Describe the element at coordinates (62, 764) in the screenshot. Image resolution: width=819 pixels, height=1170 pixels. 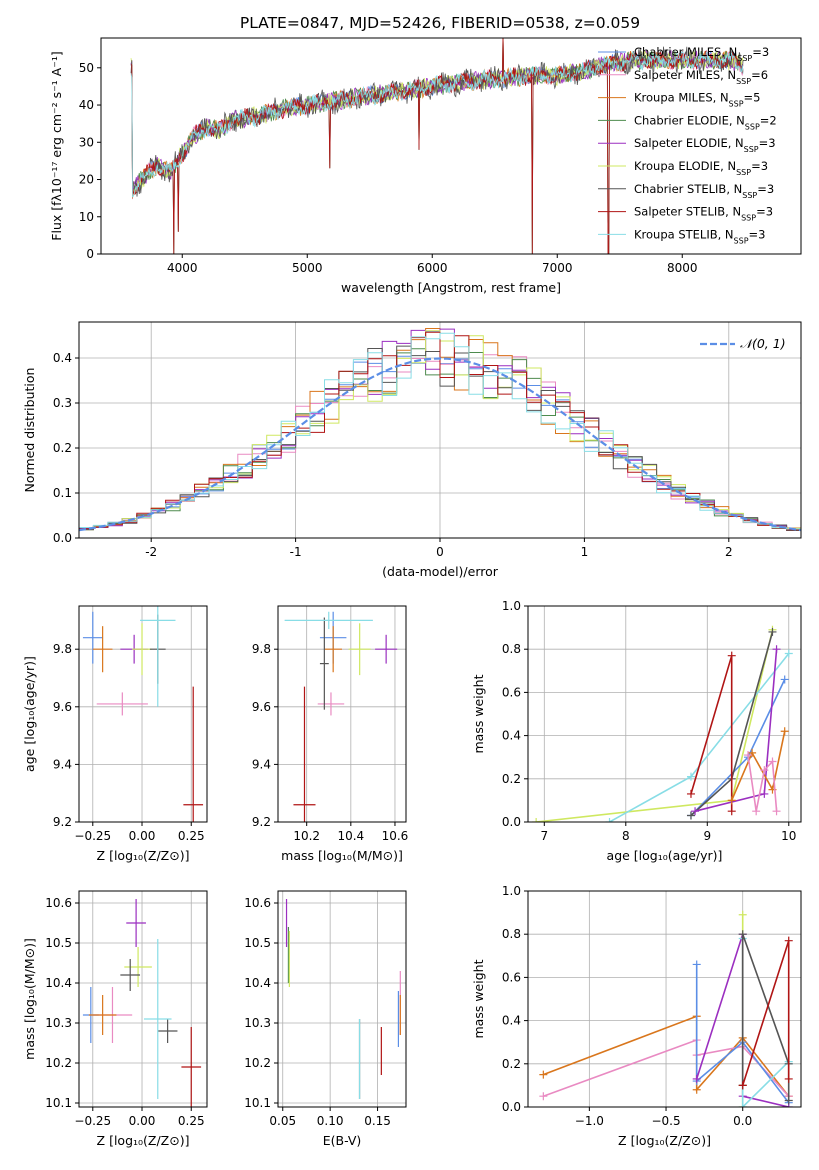
I see `y-tick-label: 9.4` at that location.